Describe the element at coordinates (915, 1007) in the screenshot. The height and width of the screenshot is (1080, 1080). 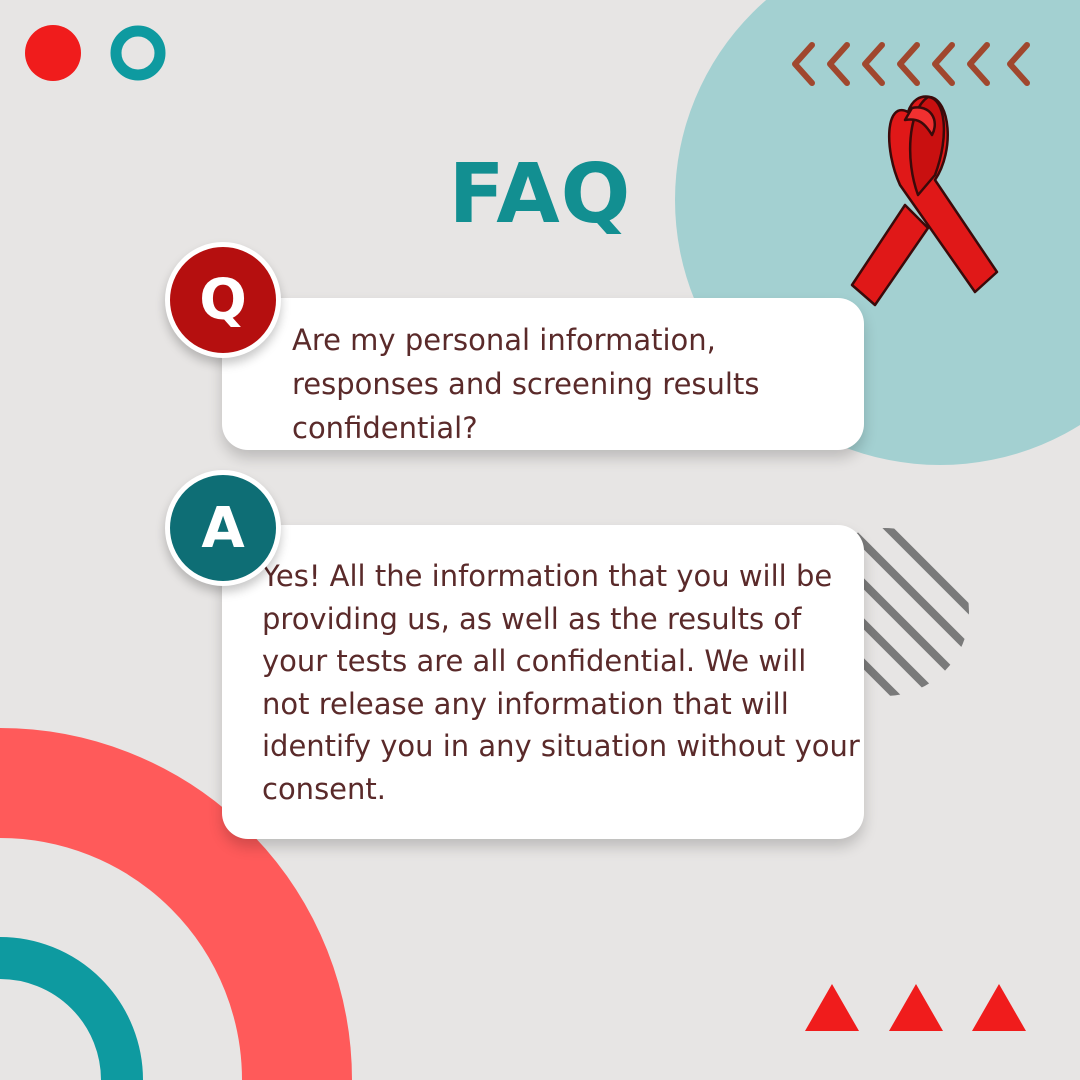
I see `triangle-icon` at that location.